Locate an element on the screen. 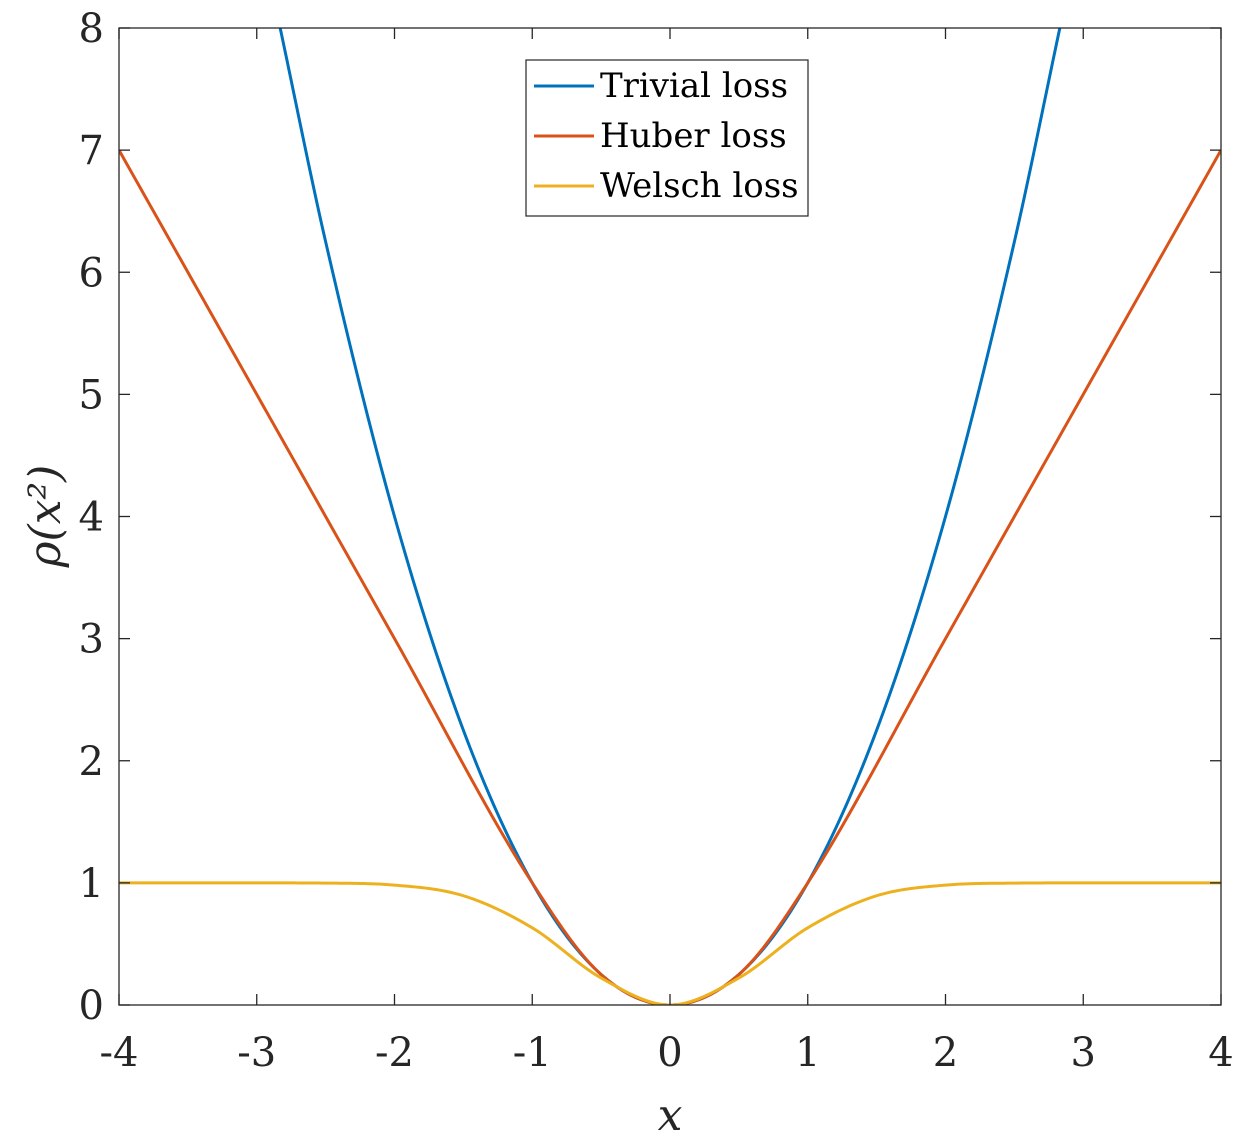 The width and height of the screenshot is (1239, 1139). y-tick-label: 7 is located at coordinates (91, 151).